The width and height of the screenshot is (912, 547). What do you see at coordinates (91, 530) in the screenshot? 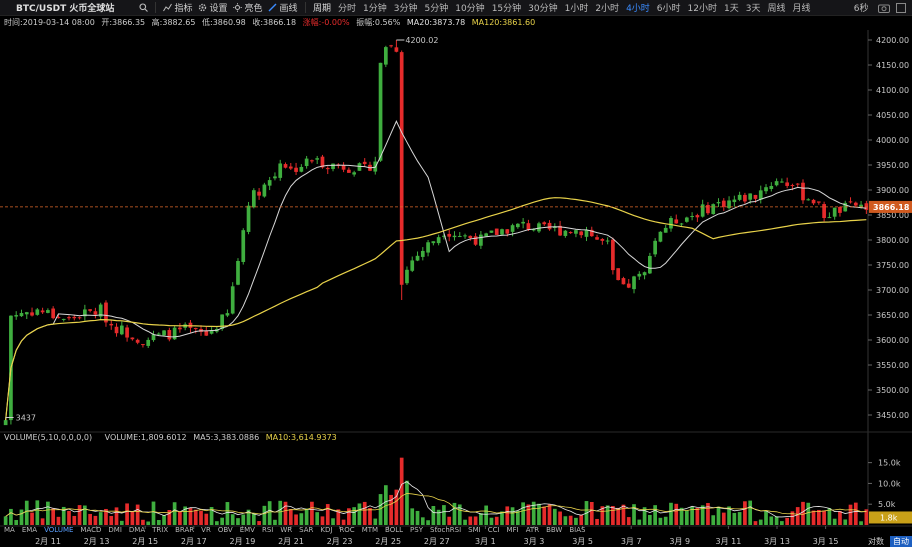
I see `indicator-tab: MACD` at bounding box center [91, 530].